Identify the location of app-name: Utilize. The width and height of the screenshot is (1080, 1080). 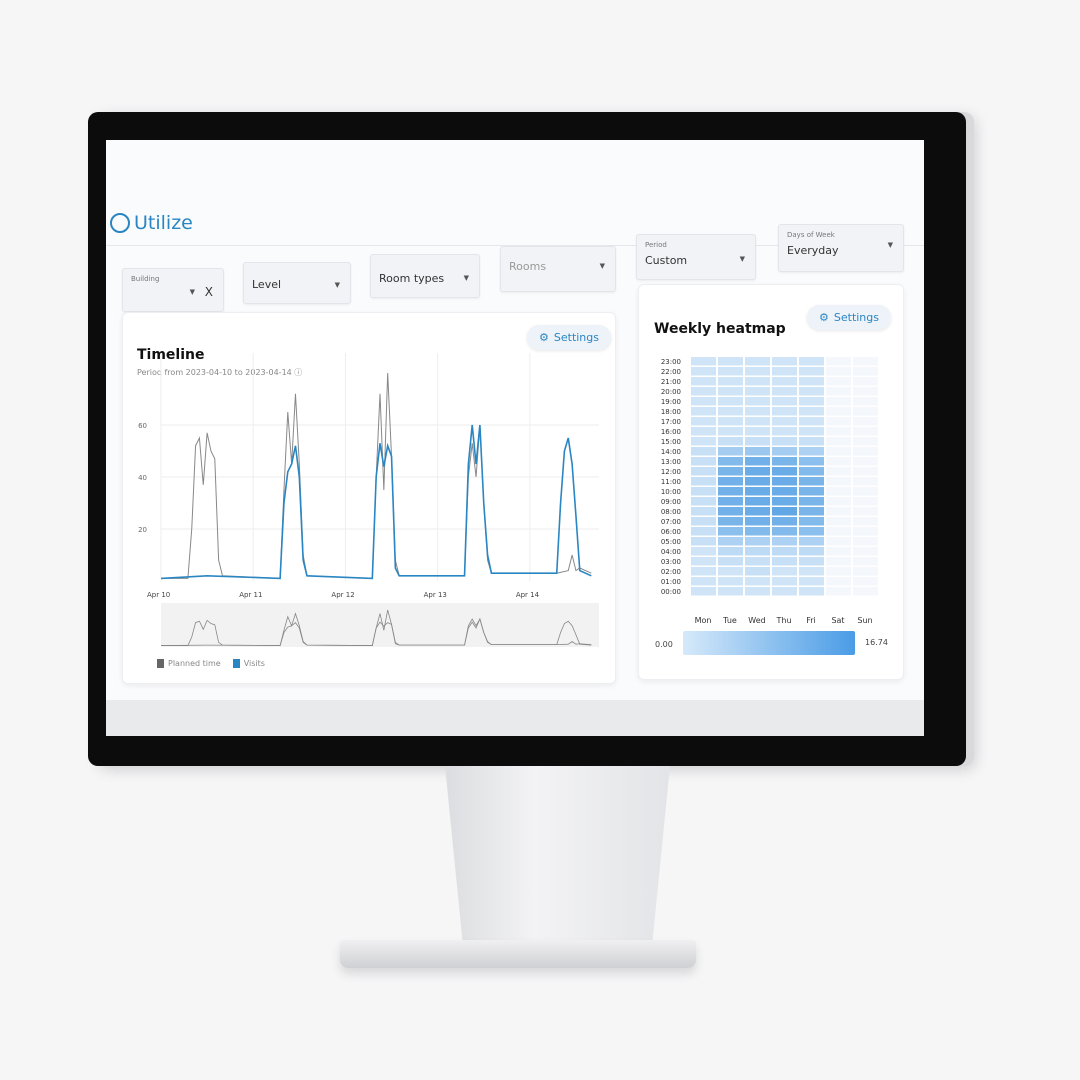
(163, 223).